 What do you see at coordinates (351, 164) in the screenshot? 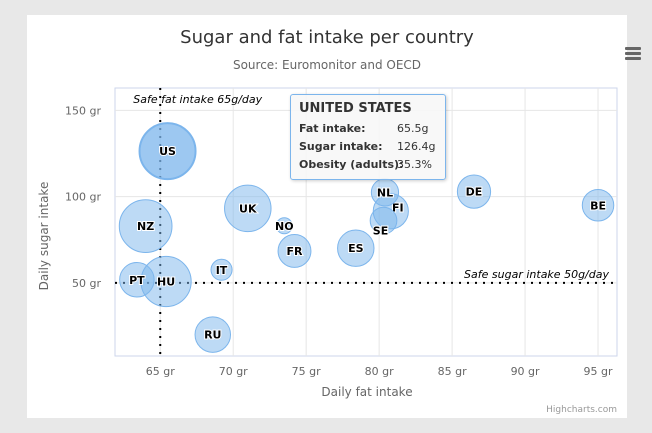
I see `tooltip-label: Obesity (adults):` at bounding box center [351, 164].